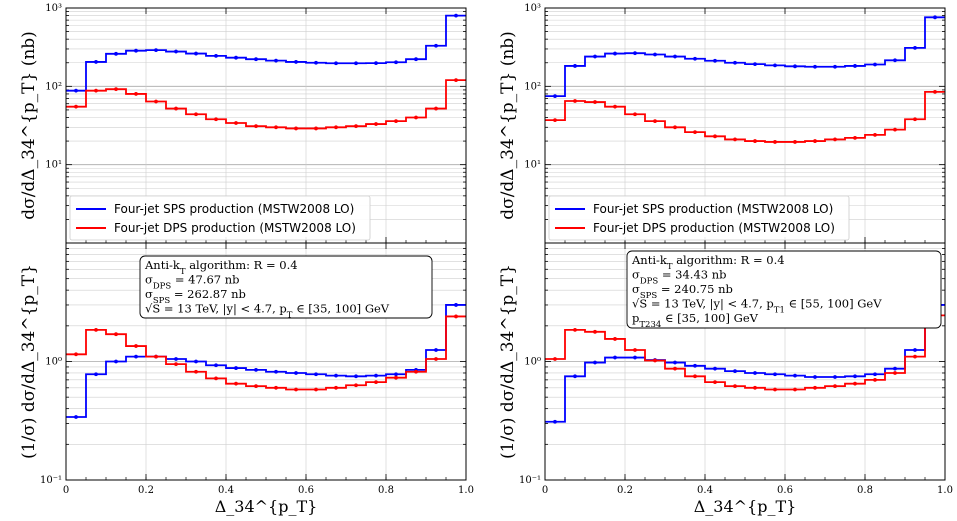  What do you see at coordinates (745, 116) in the screenshot?
I see `series-line-dps` at bounding box center [745, 116].